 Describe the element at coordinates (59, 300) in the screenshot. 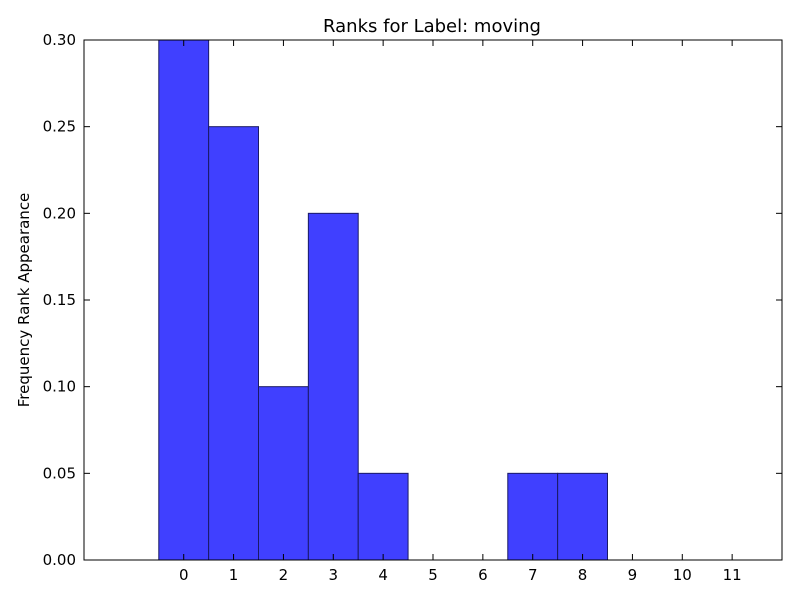

I see `y-tick-label-0.15: 0.15` at that location.